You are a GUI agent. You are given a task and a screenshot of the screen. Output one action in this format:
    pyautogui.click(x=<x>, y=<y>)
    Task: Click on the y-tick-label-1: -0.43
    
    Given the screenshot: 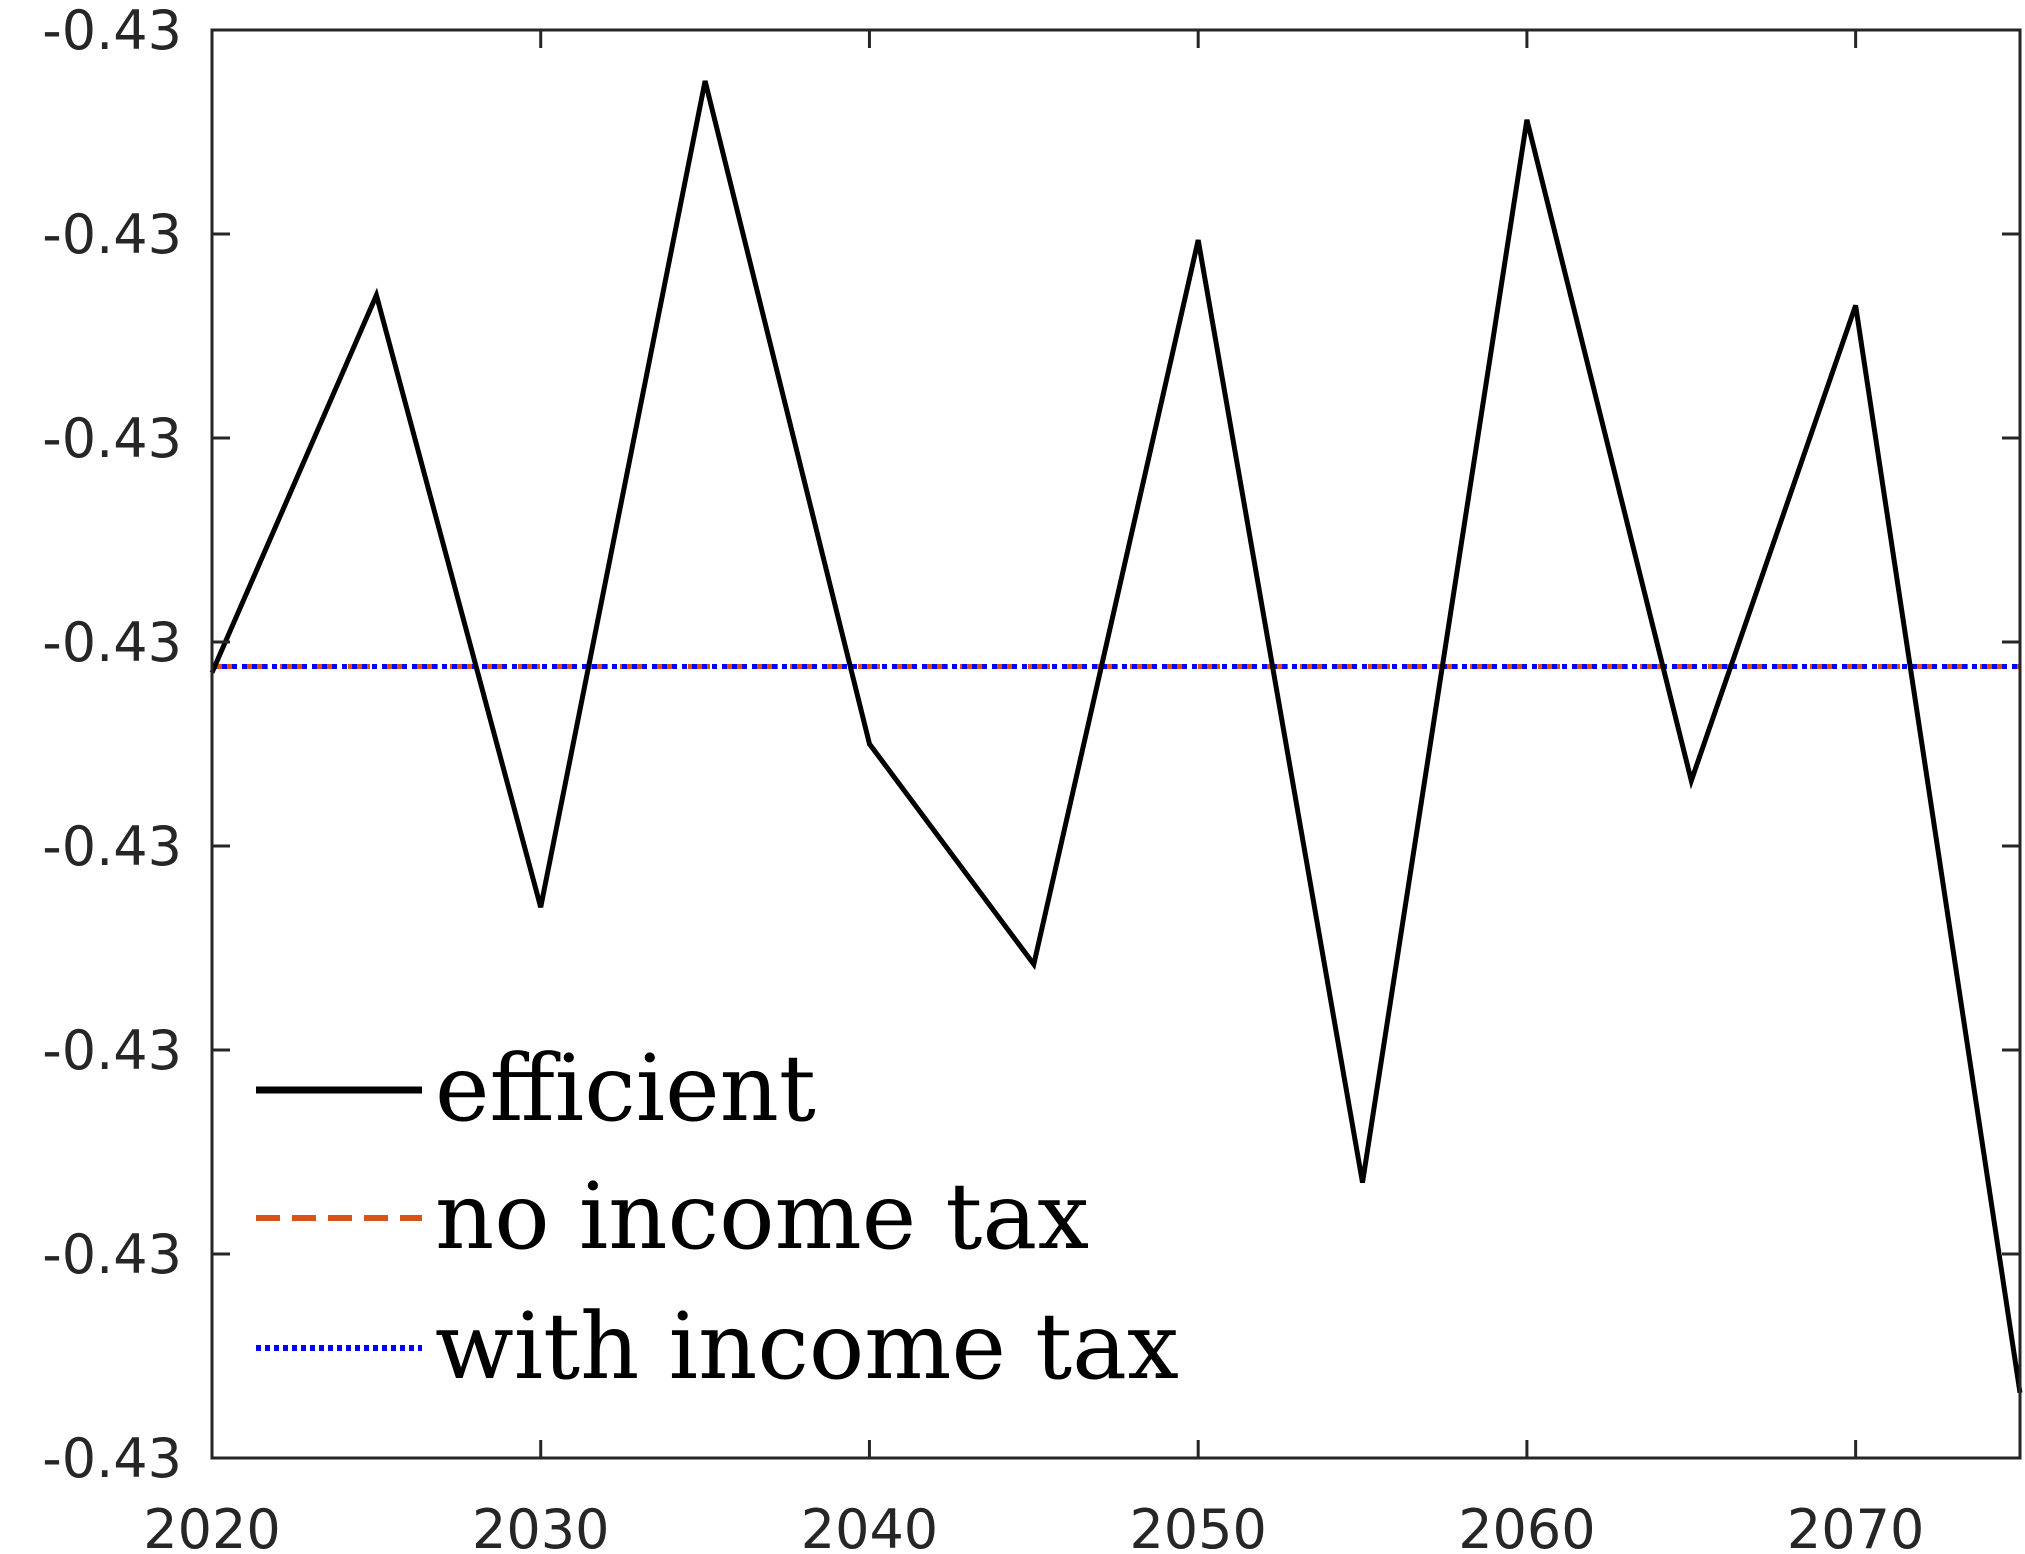 What is the action you would take?
    pyautogui.click(x=112, y=1254)
    